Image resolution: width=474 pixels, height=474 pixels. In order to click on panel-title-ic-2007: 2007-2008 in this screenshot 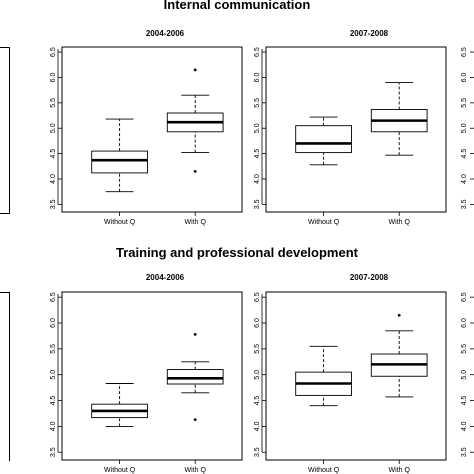, I will do `click(369, 33)`.